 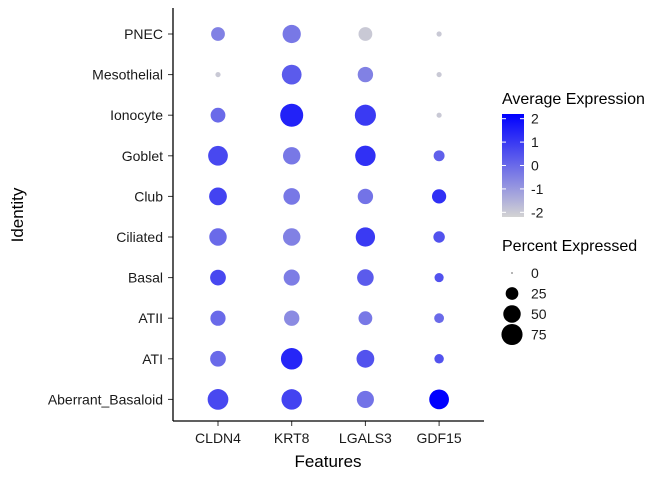 What do you see at coordinates (513, 165) in the screenshot?
I see `color-legend-bar` at bounding box center [513, 165].